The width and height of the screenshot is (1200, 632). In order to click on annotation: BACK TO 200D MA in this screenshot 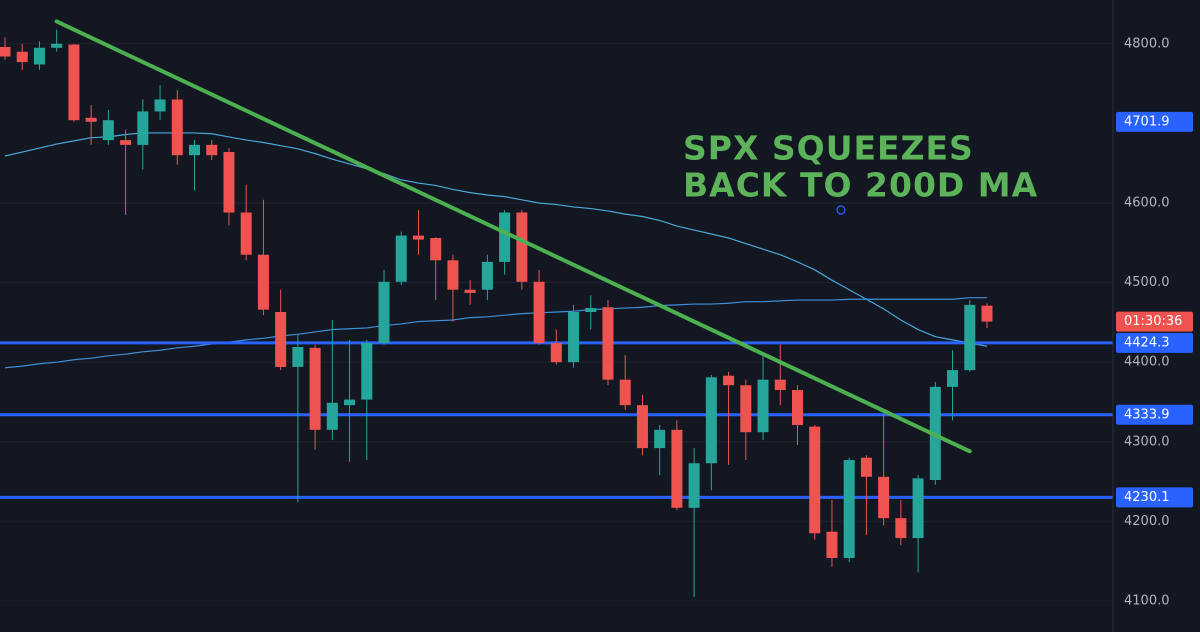, I will do `click(860, 185)`.